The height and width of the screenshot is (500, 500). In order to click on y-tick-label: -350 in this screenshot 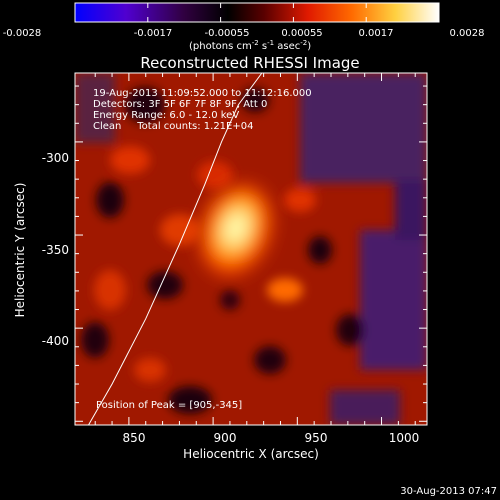, I will do `click(55, 250)`.